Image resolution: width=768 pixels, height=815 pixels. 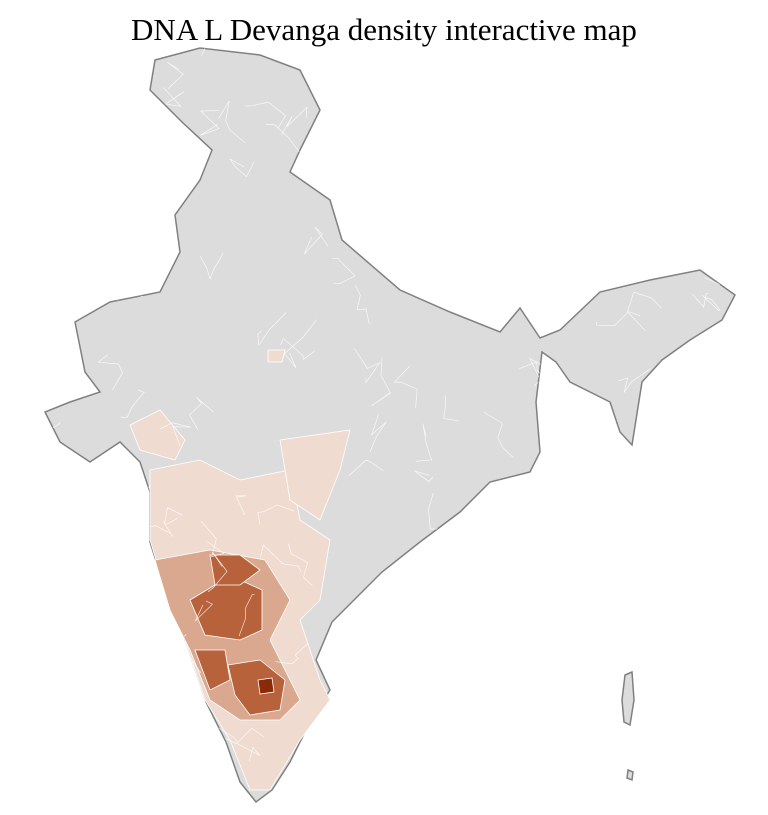 I want to click on nicobar-islands, so click(x=630, y=775).